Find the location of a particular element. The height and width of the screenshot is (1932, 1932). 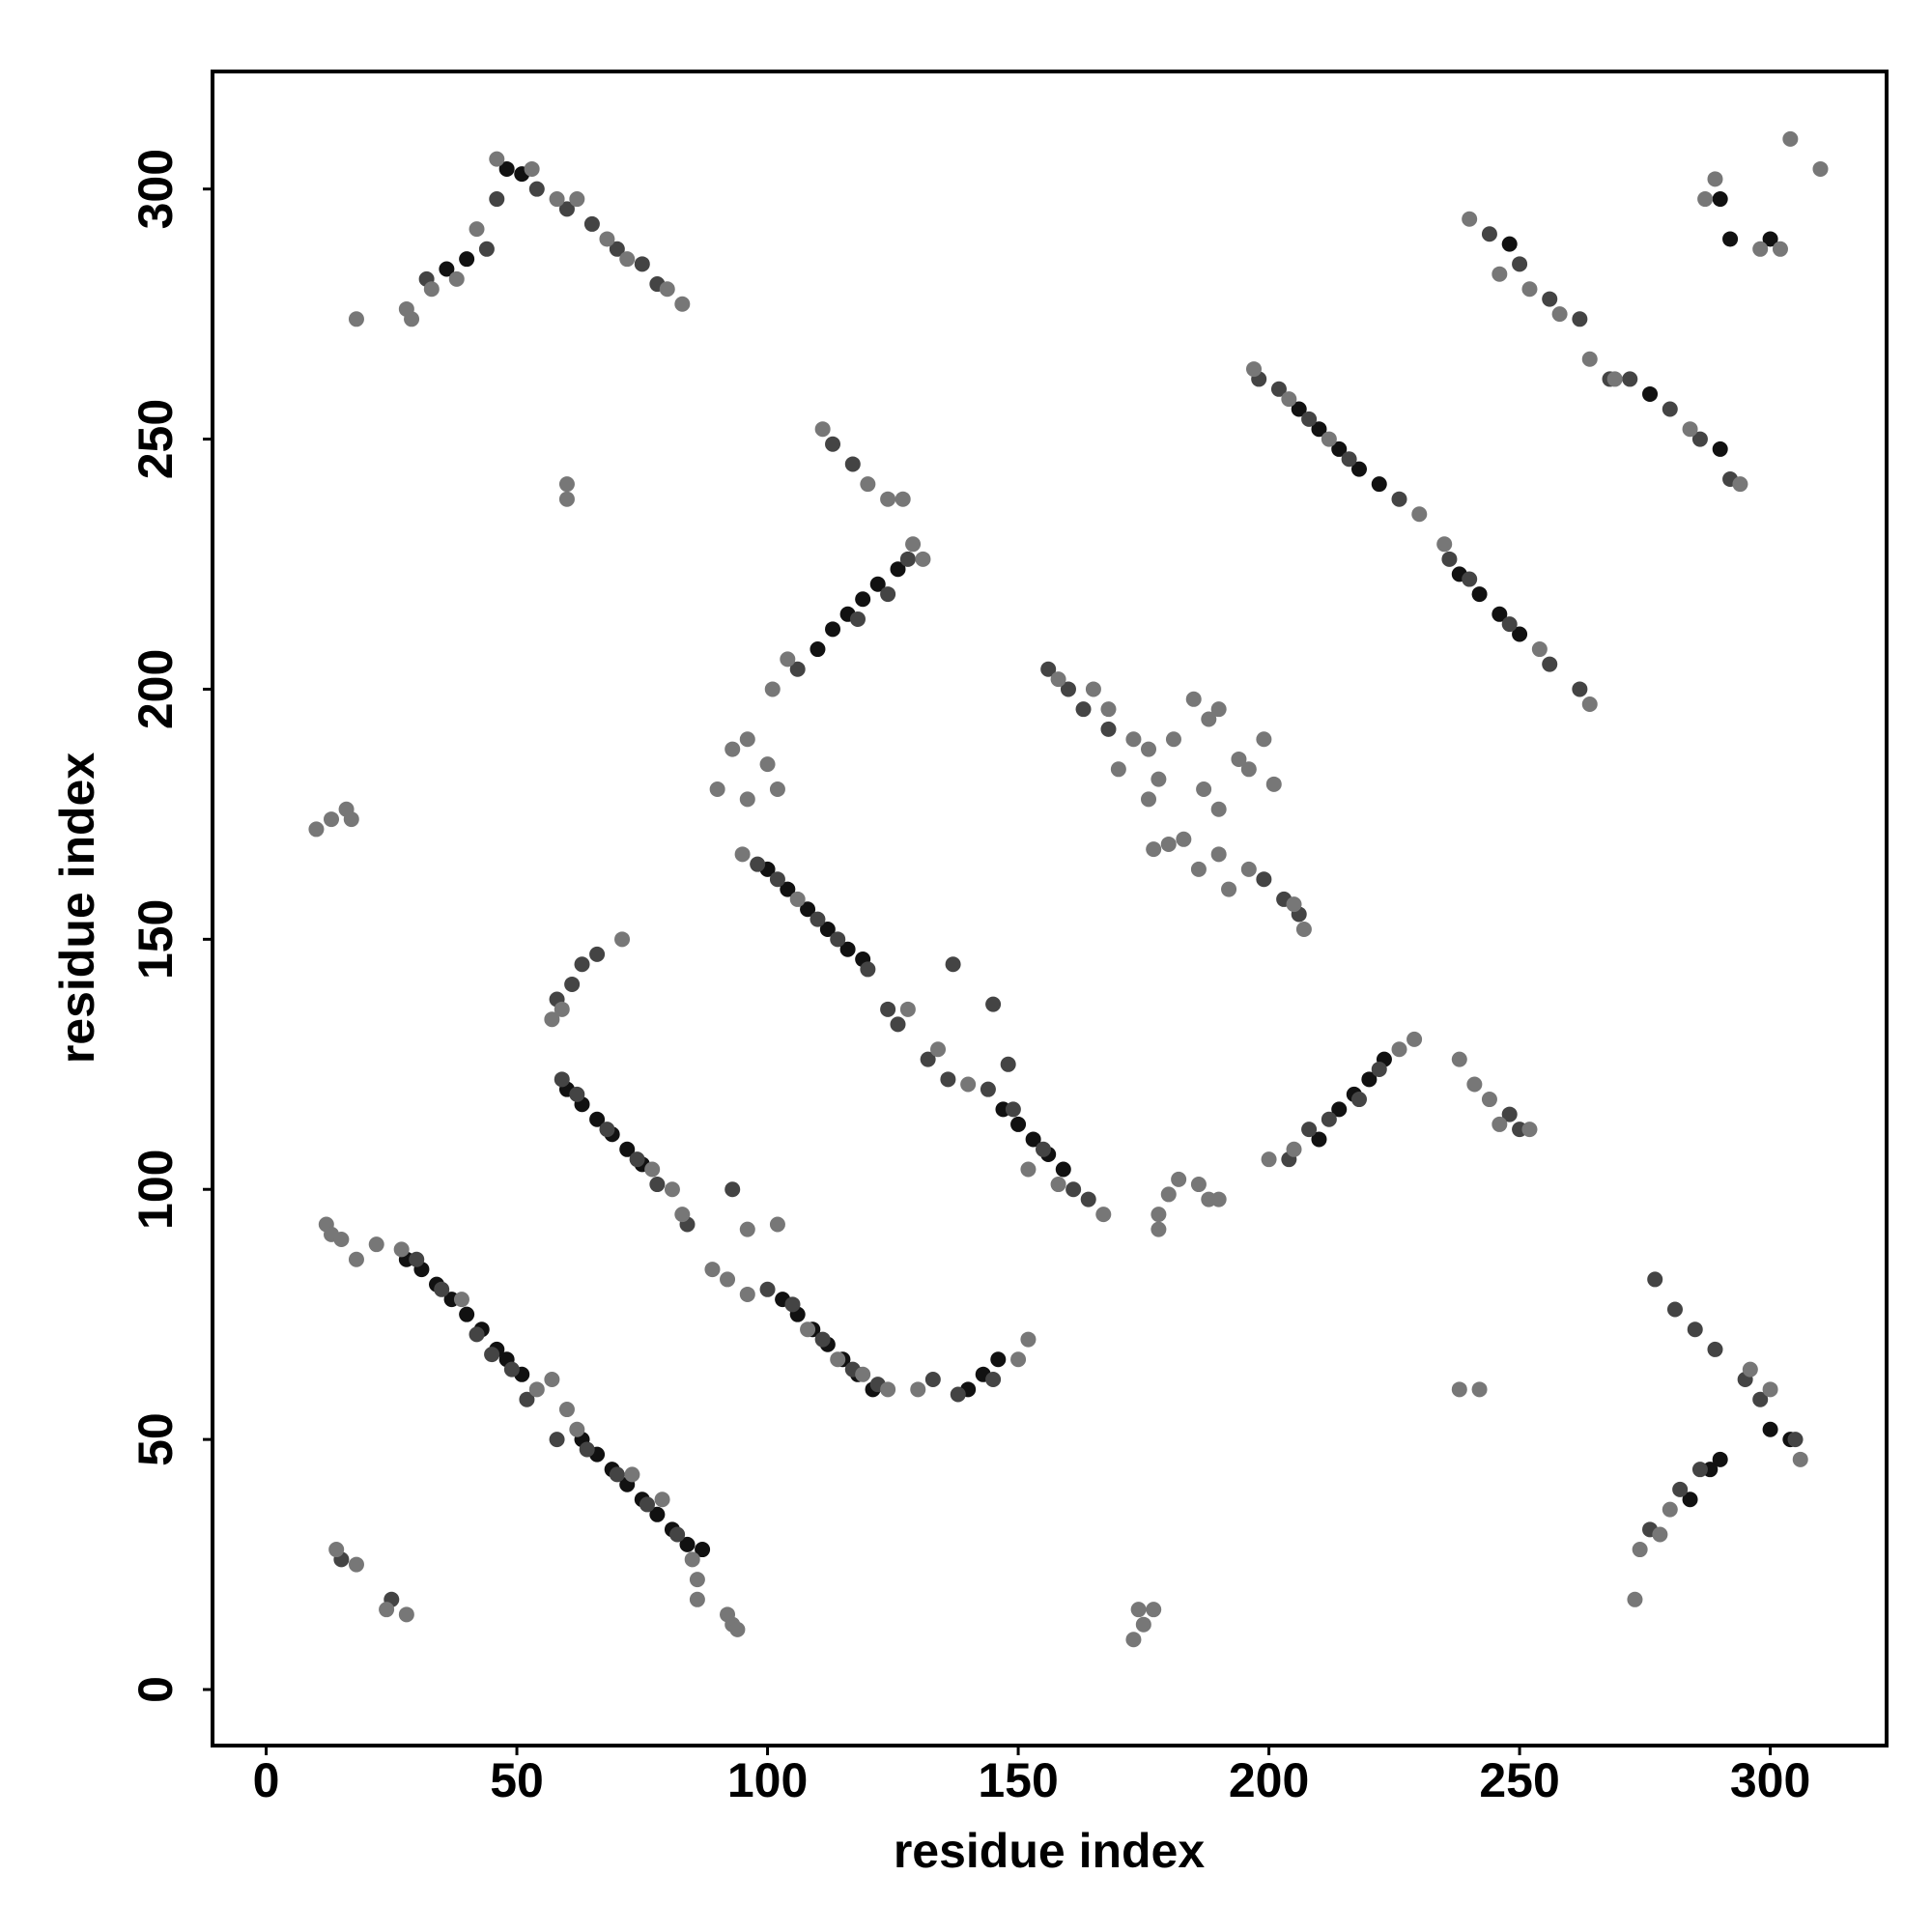

x-tick-label: 0 is located at coordinates (266, 1780).